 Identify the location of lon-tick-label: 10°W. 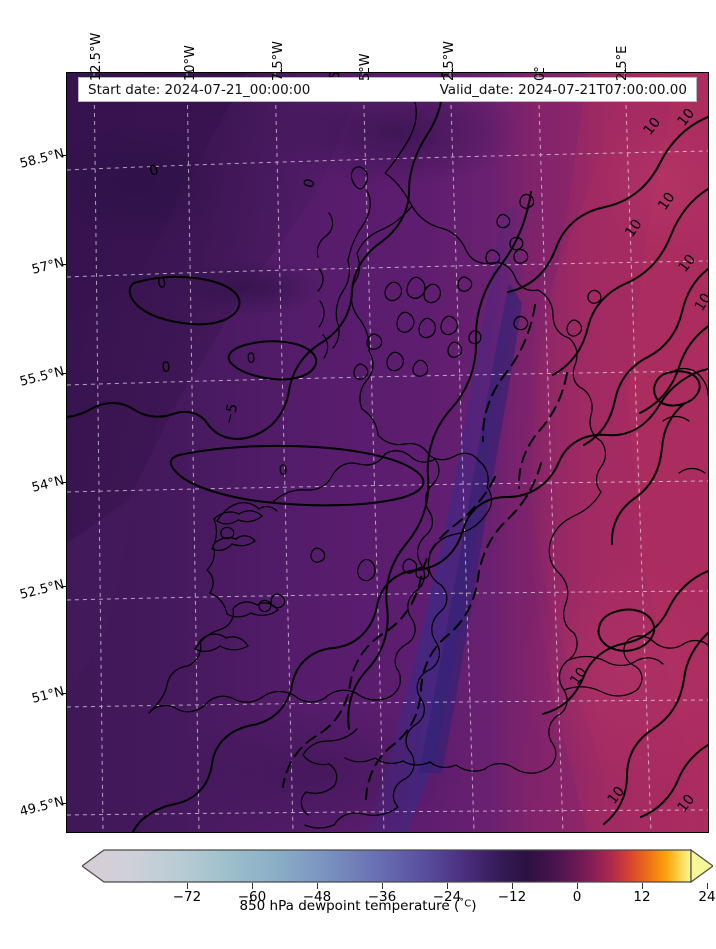
(190, 63).